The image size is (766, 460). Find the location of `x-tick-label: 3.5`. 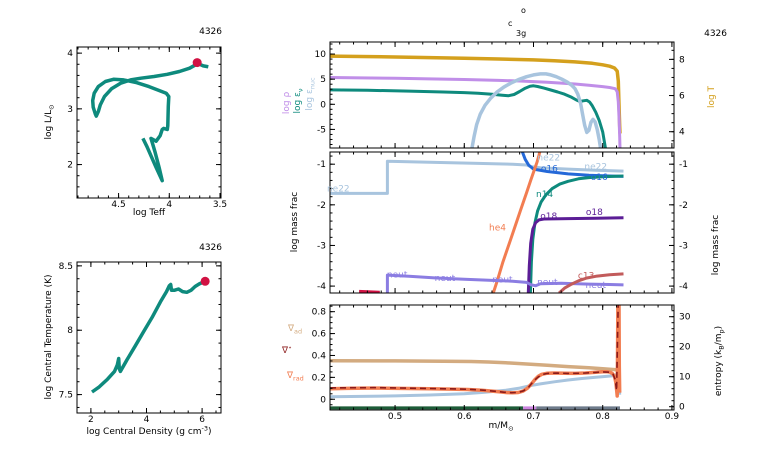

x-tick-label: 3.5 is located at coordinates (220, 205).